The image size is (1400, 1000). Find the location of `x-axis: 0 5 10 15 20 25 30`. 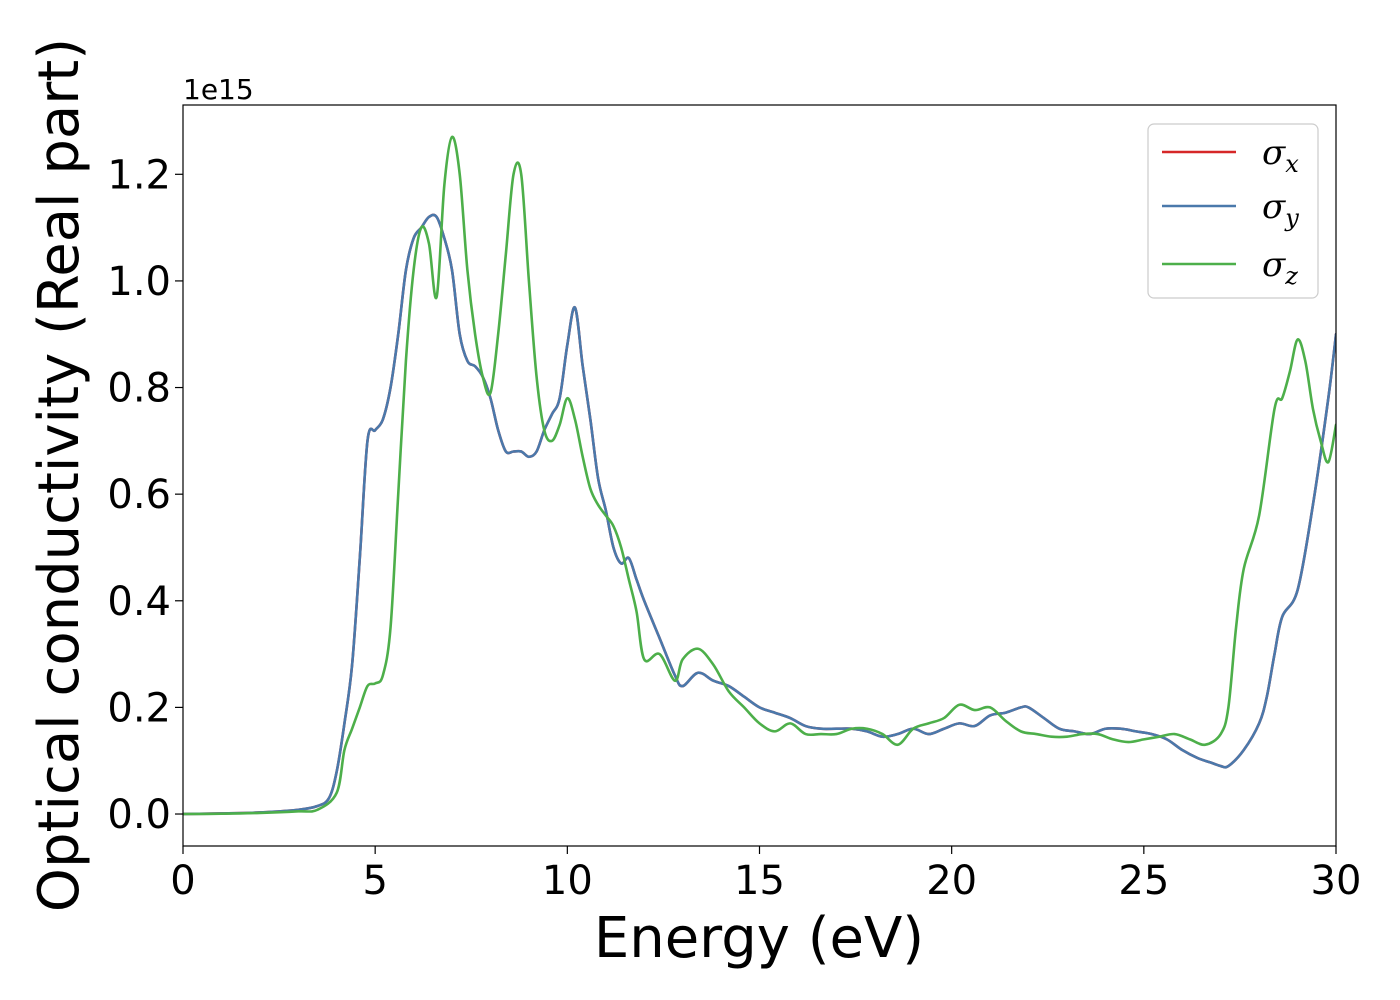

x-axis: 0 5 10 15 20 25 30 is located at coordinates (765, 875).